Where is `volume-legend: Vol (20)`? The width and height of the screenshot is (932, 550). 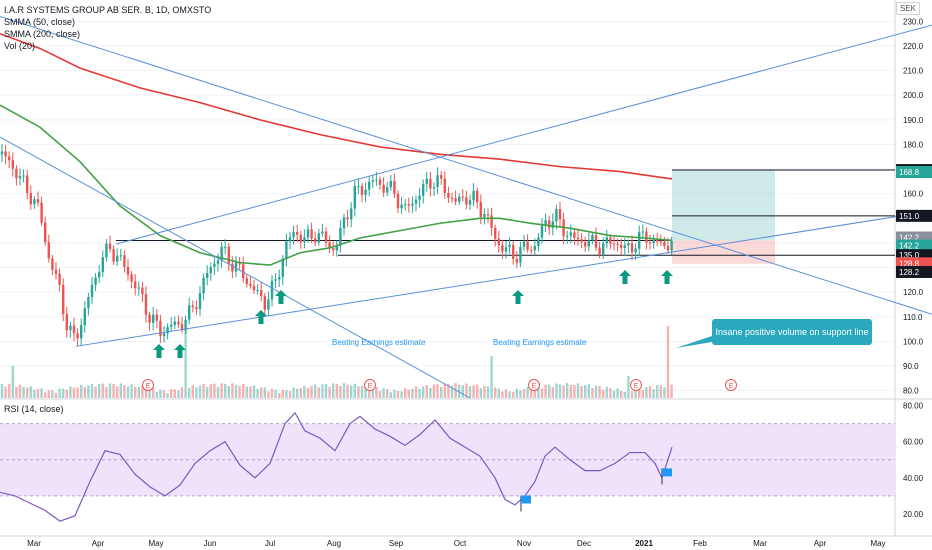 volume-legend: Vol (20) is located at coordinates (20, 46).